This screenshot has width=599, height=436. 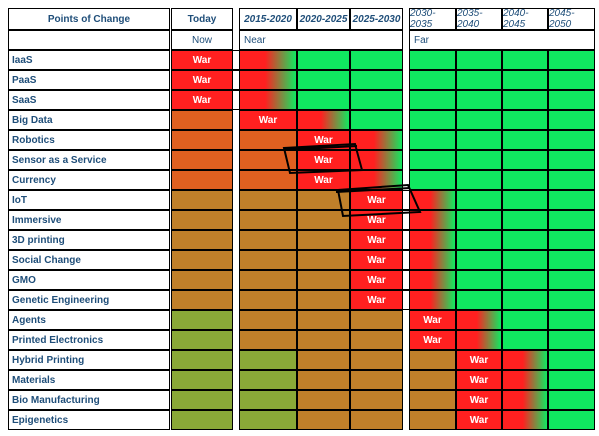 What do you see at coordinates (89, 220) in the screenshot?
I see `row-label: Immersive` at bounding box center [89, 220].